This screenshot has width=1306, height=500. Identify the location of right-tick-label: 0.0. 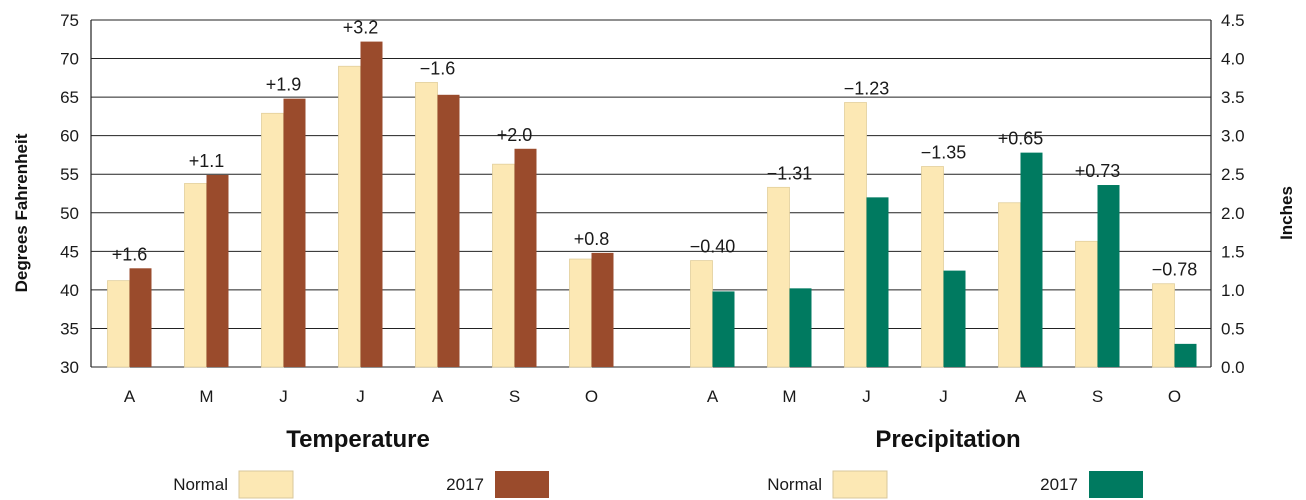
(1233, 367).